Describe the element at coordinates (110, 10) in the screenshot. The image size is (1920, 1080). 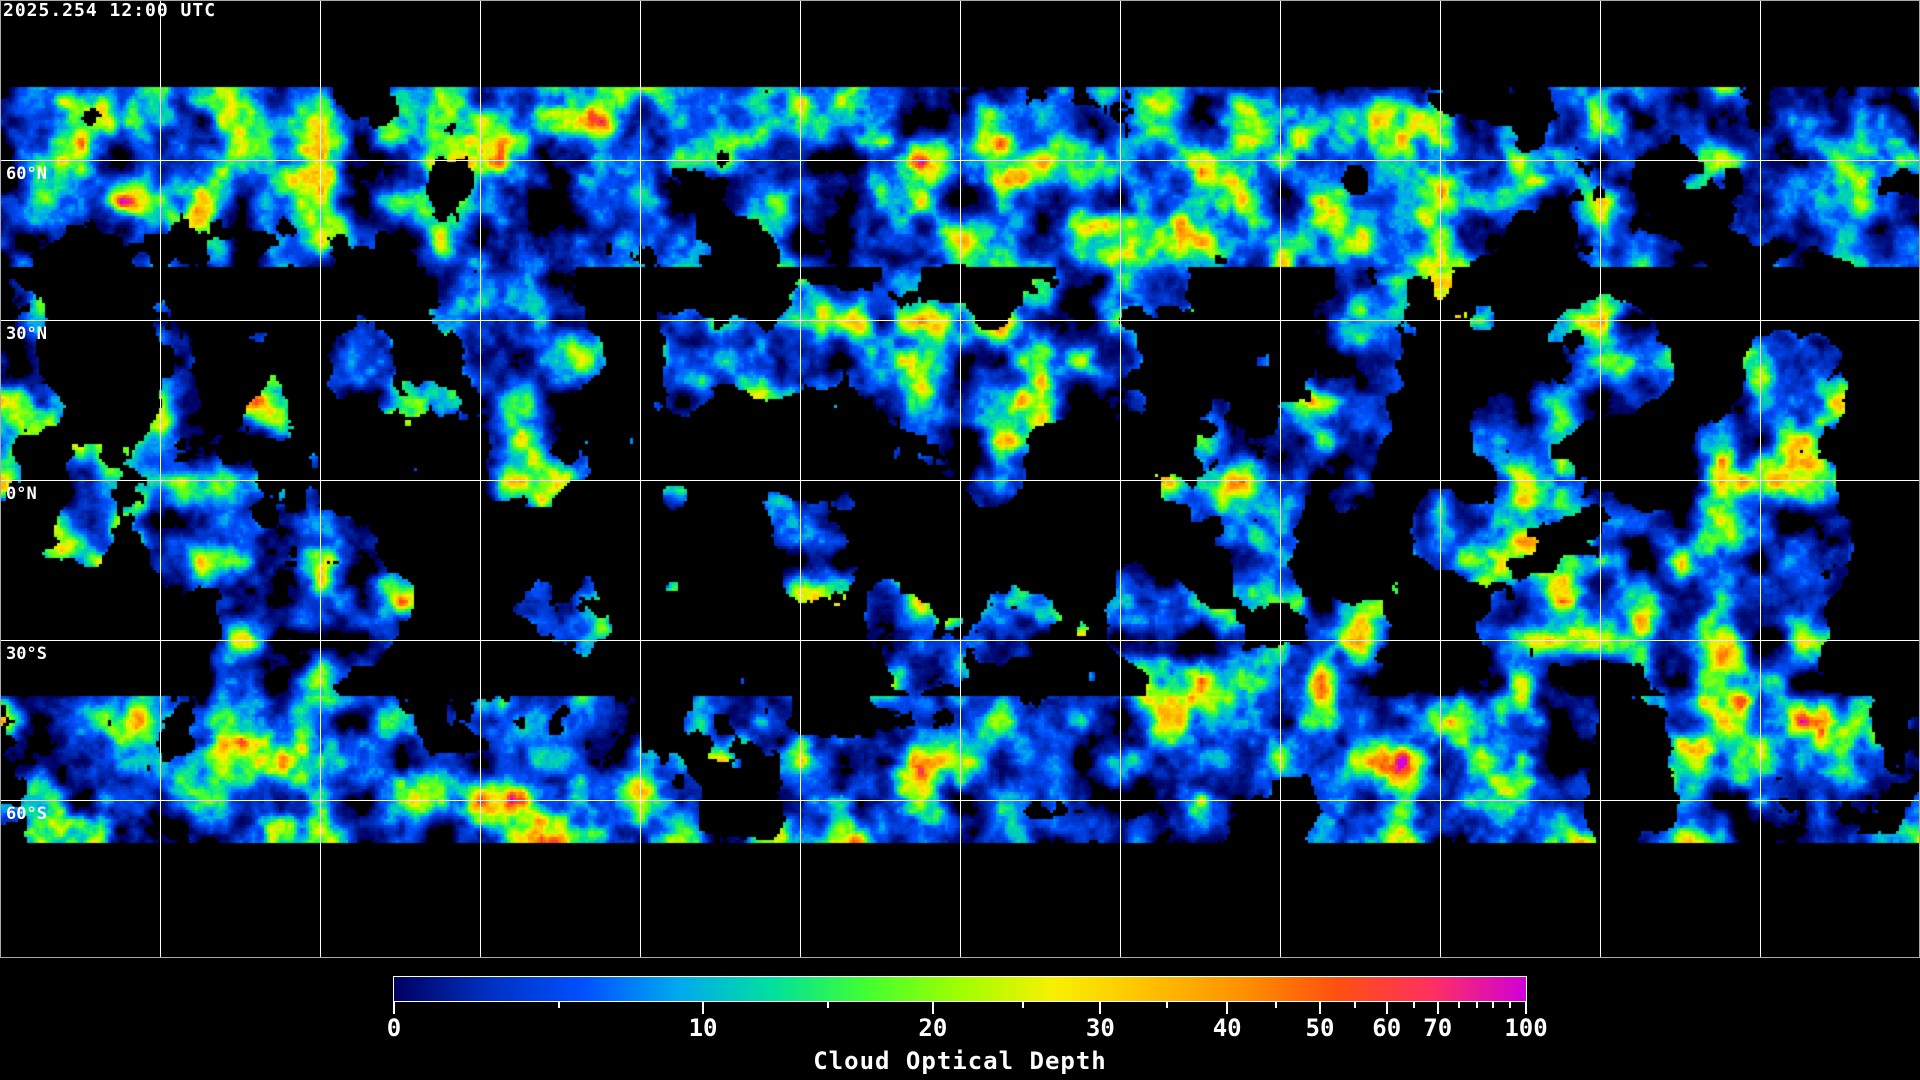
I see `timestamp-label: 2025.254 12:00 UTC` at that location.